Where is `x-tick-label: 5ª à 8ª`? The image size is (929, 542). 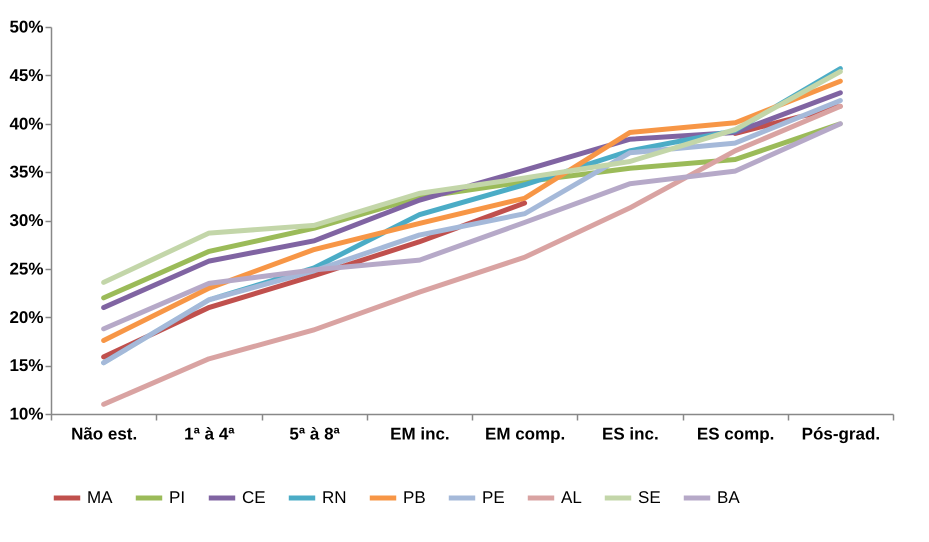 x-tick-label: 5ª à 8ª is located at coordinates (315, 434).